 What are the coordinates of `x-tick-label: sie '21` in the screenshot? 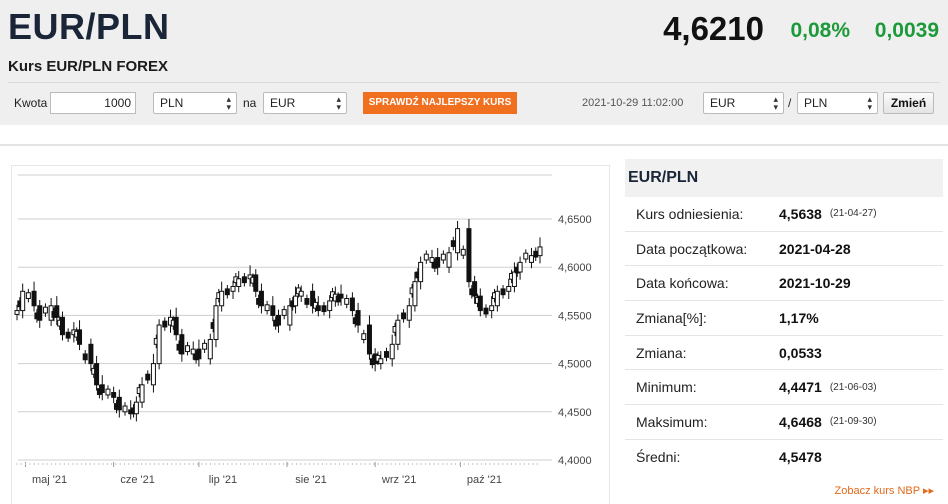 It's located at (310, 480).